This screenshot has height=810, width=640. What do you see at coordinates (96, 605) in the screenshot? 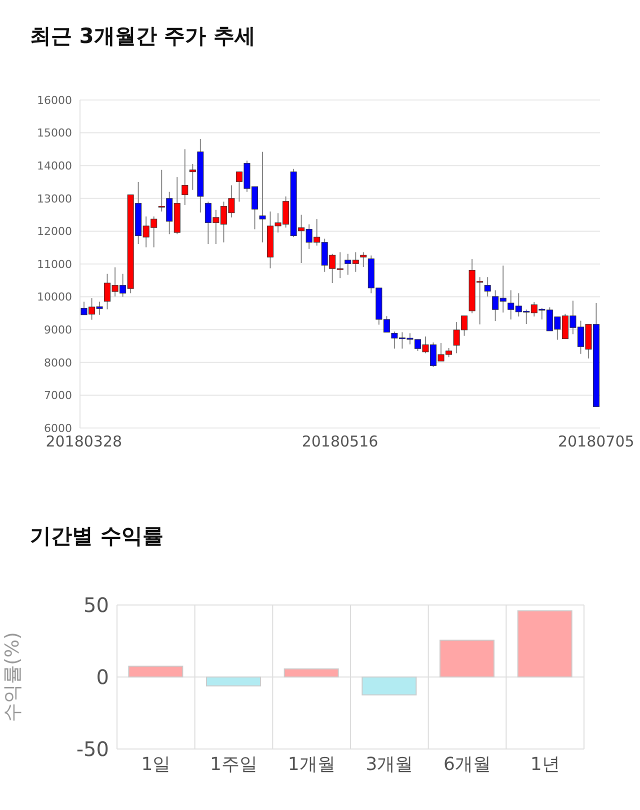
I see `y-tick-label: 50` at bounding box center [96, 605].